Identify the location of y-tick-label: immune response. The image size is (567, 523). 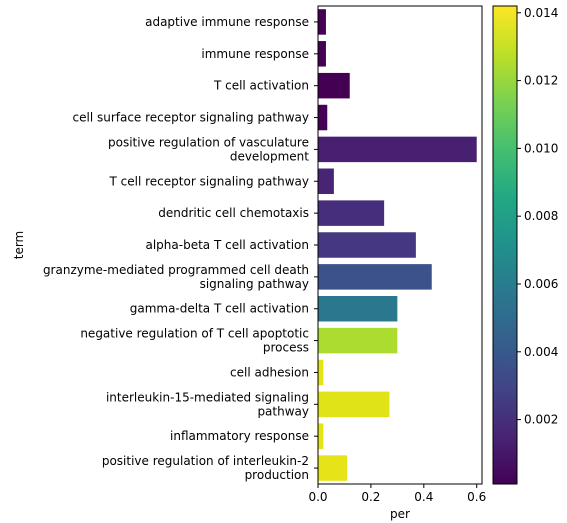
(255, 54).